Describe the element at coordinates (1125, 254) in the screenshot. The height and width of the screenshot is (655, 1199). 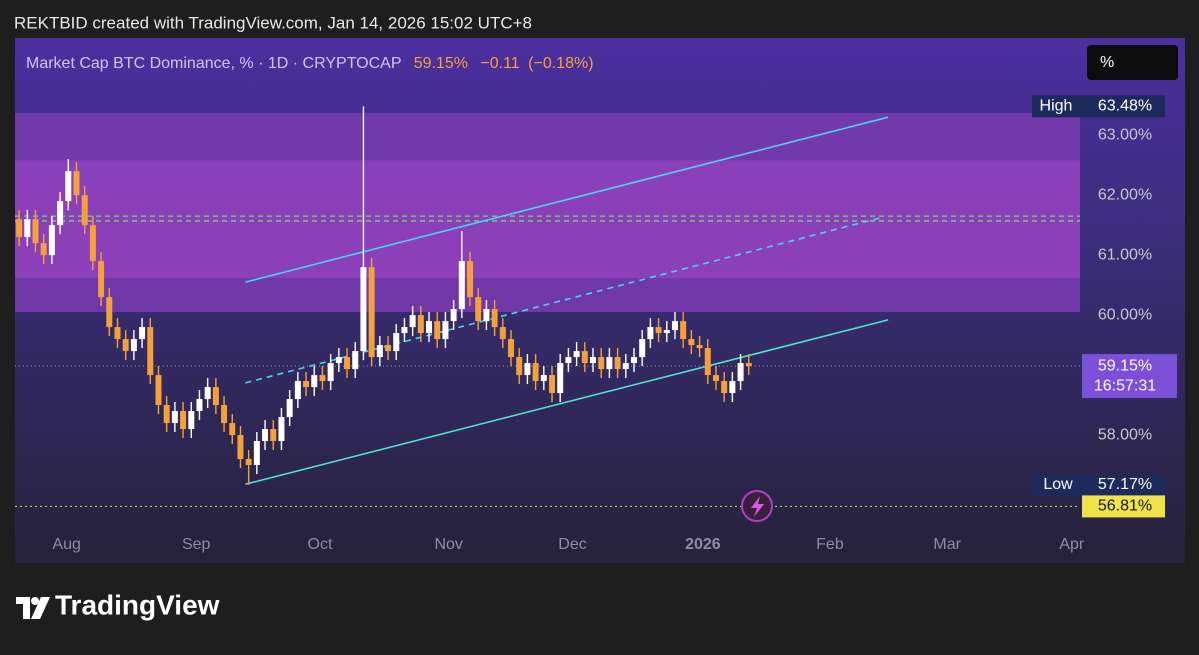
I see `y-tick-label: 61.00%` at that location.